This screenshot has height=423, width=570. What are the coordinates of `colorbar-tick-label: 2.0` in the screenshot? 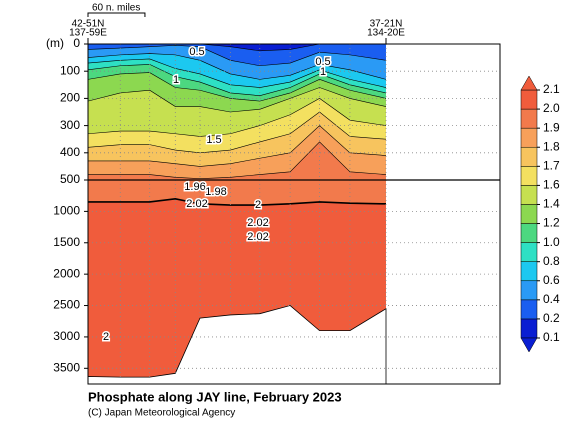 It's located at (551, 108).